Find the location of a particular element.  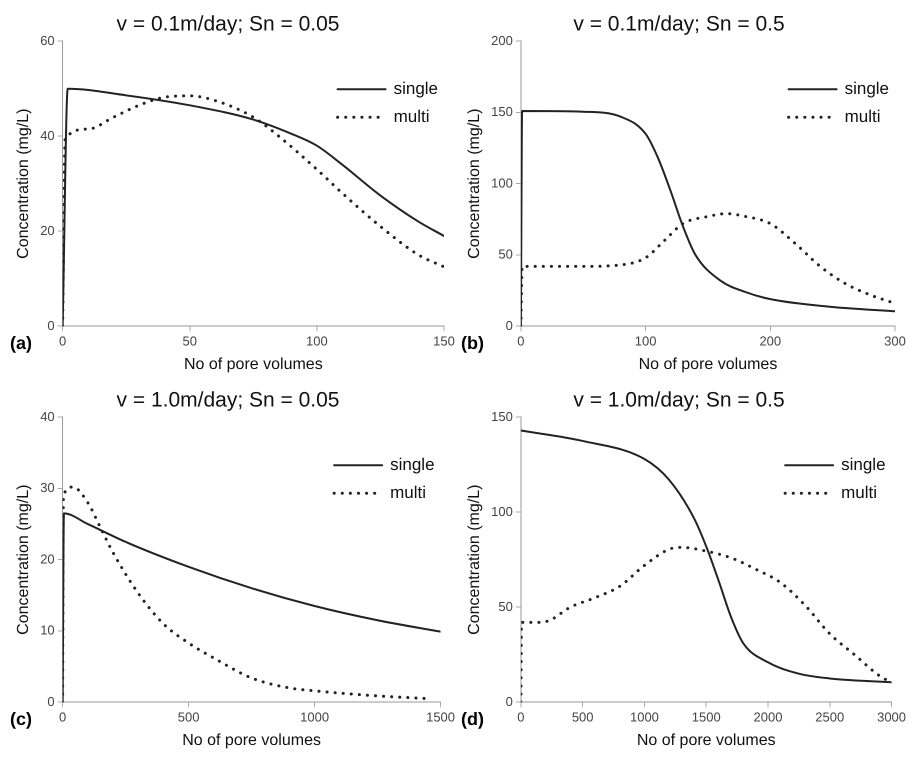

x-tick-label: 50 is located at coordinates (190, 341).